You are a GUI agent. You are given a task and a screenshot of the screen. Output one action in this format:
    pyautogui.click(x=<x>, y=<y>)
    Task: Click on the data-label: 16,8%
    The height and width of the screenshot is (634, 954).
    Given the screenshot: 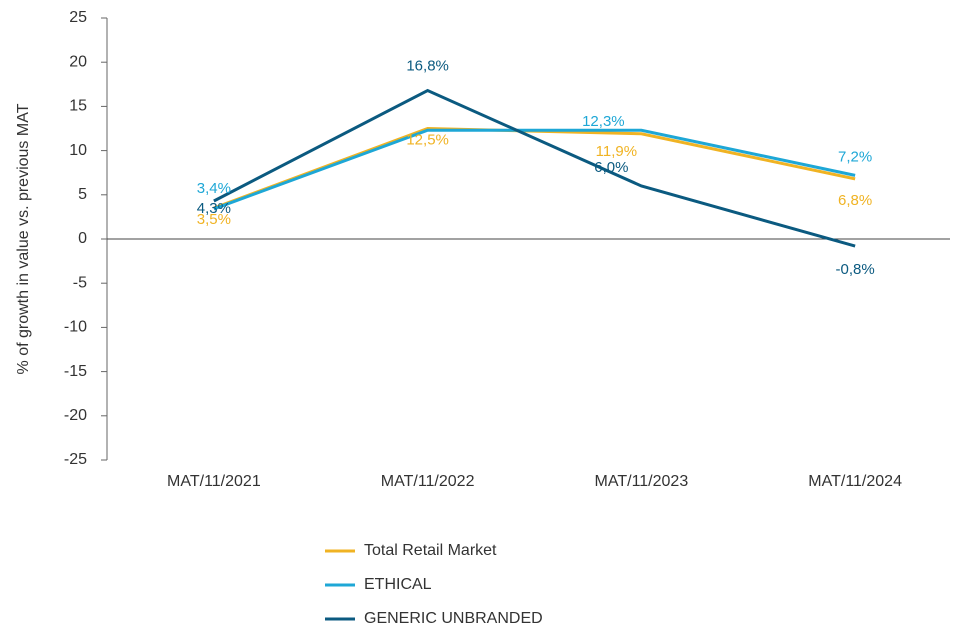 What is the action you would take?
    pyautogui.click(x=427, y=65)
    